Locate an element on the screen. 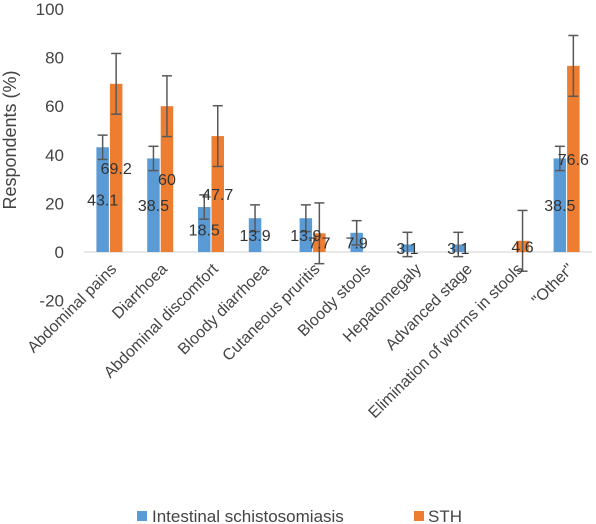  data-label-sth: 76.6 is located at coordinates (573, 160).